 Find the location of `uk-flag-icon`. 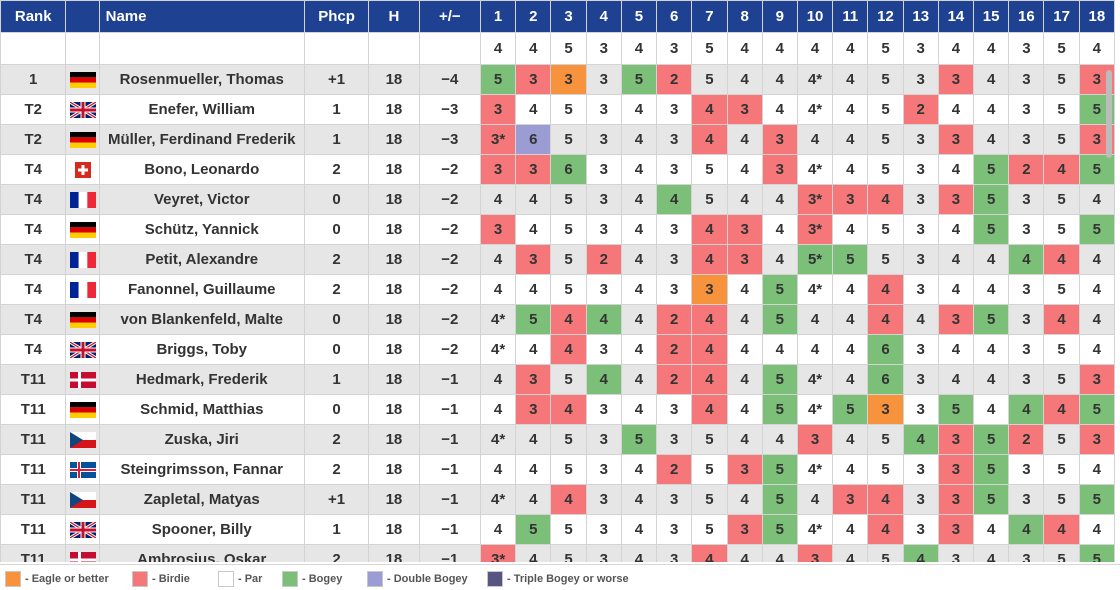

uk-flag-icon is located at coordinates (82, 350).